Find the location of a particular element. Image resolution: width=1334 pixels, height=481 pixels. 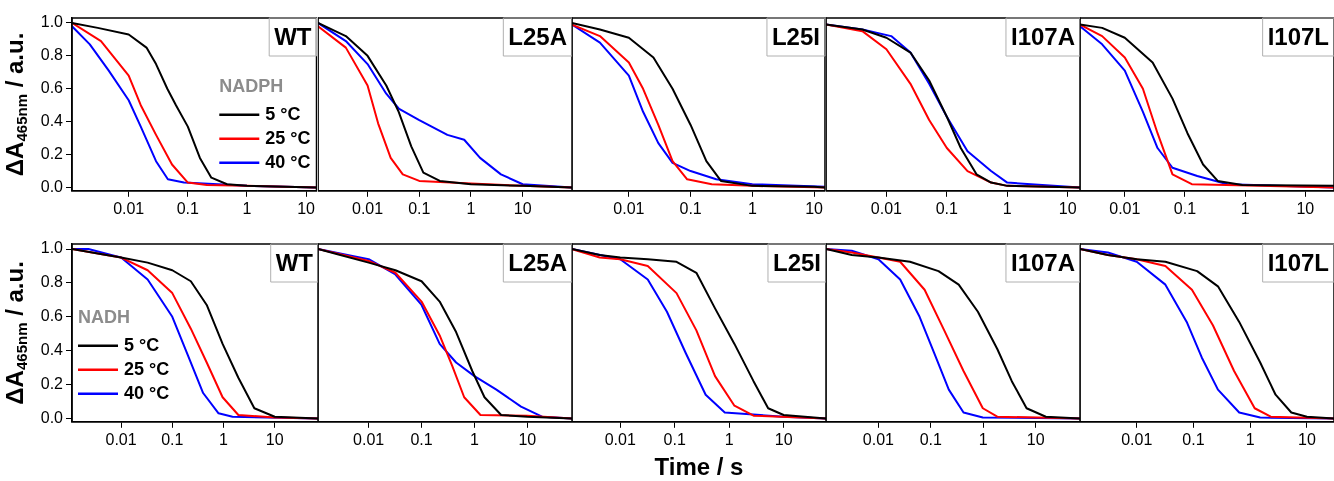

legend-title: NADH is located at coordinates (104, 316).